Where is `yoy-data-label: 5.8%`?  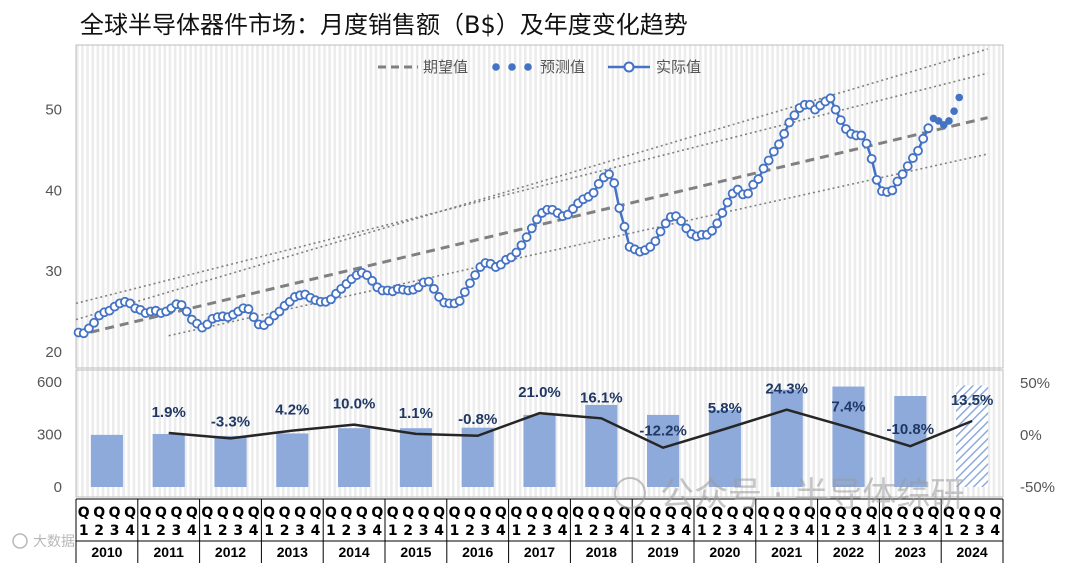 yoy-data-label: 5.8% is located at coordinates (725, 408).